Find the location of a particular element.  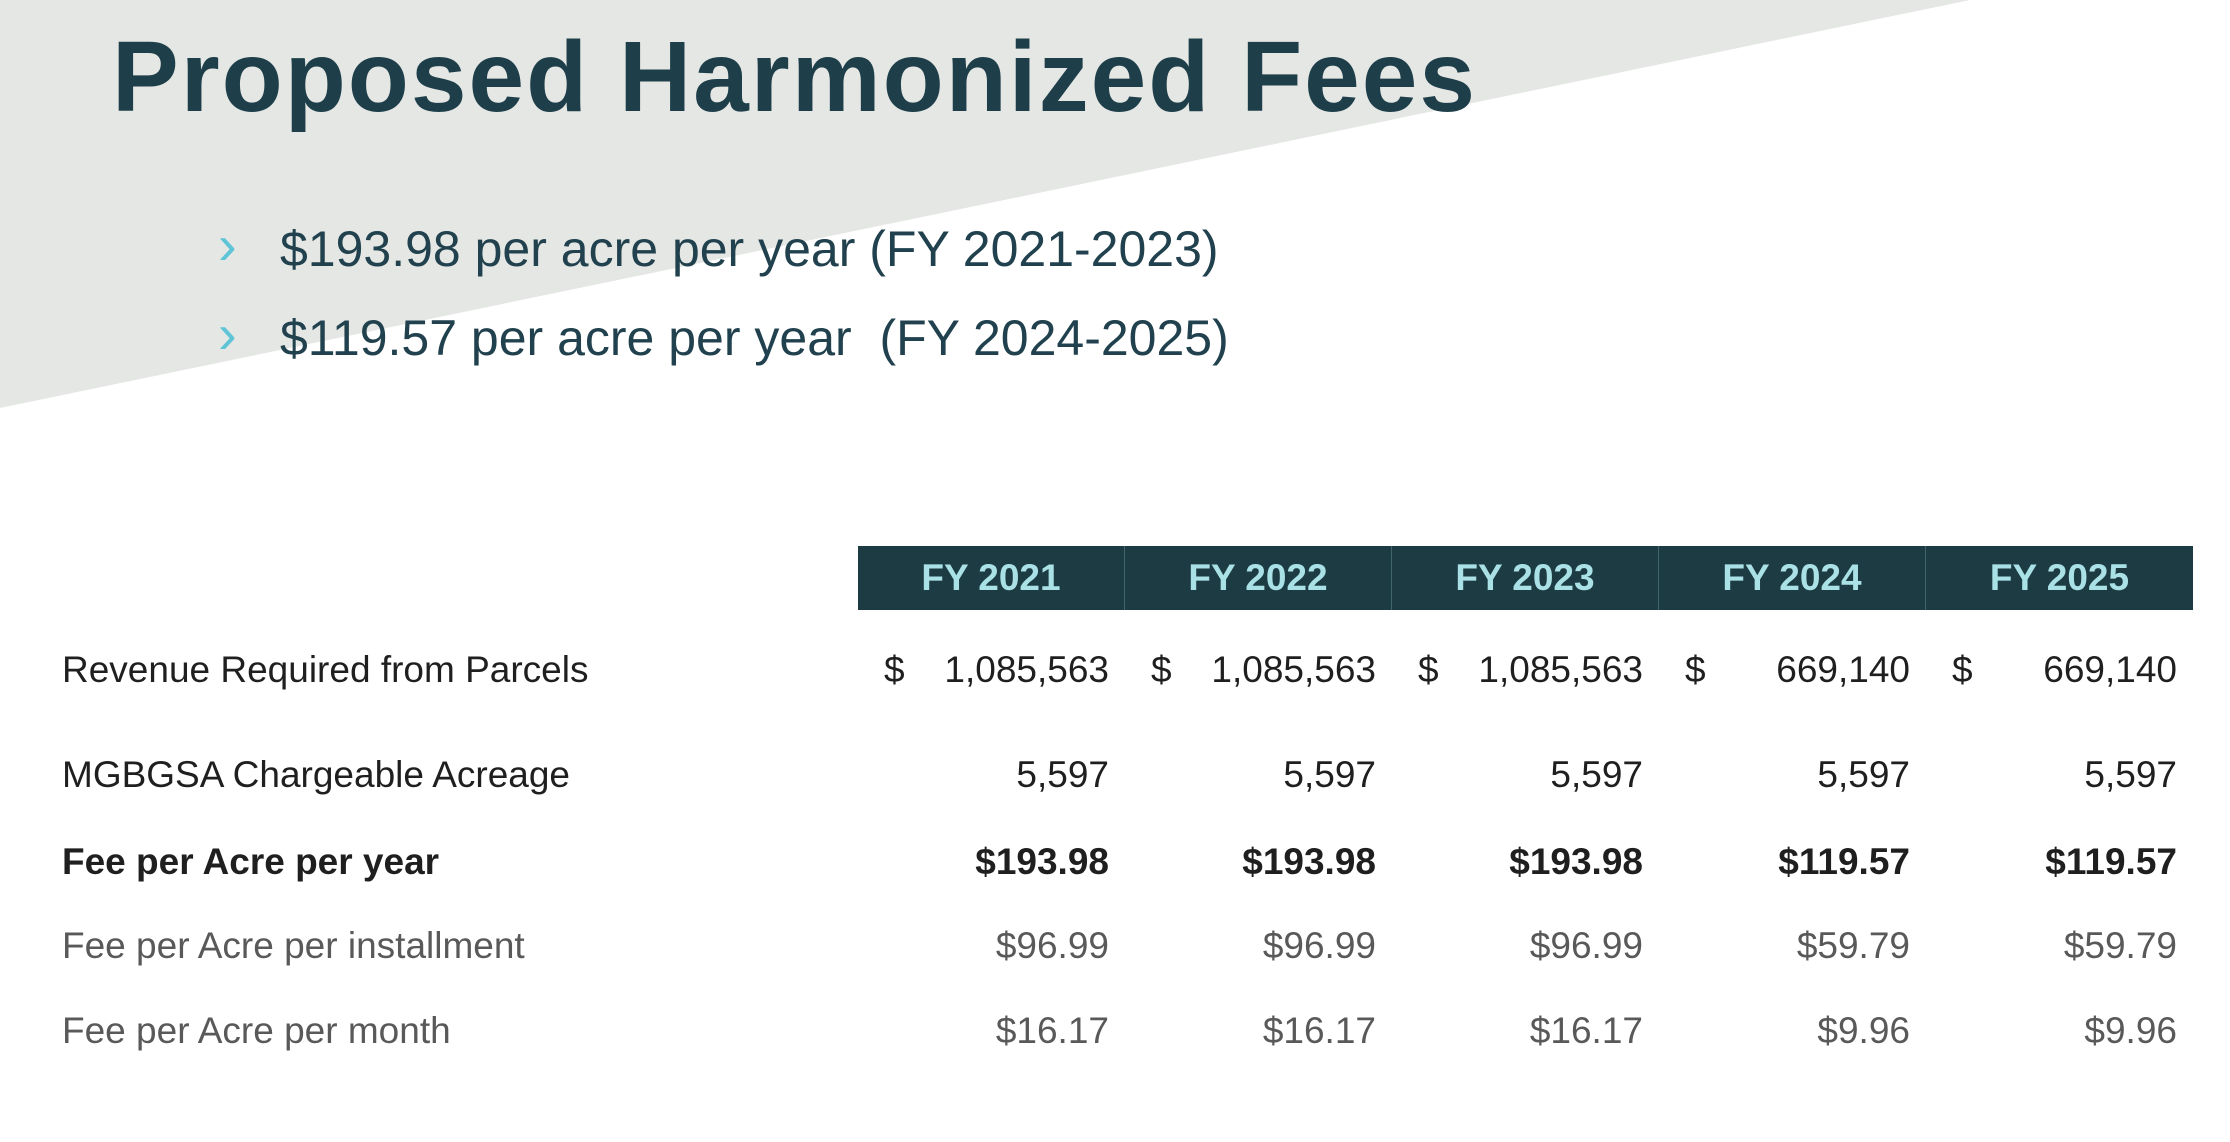

row-label-fee-per-installment: Fee per Acre per installment is located at coordinates (293, 945).